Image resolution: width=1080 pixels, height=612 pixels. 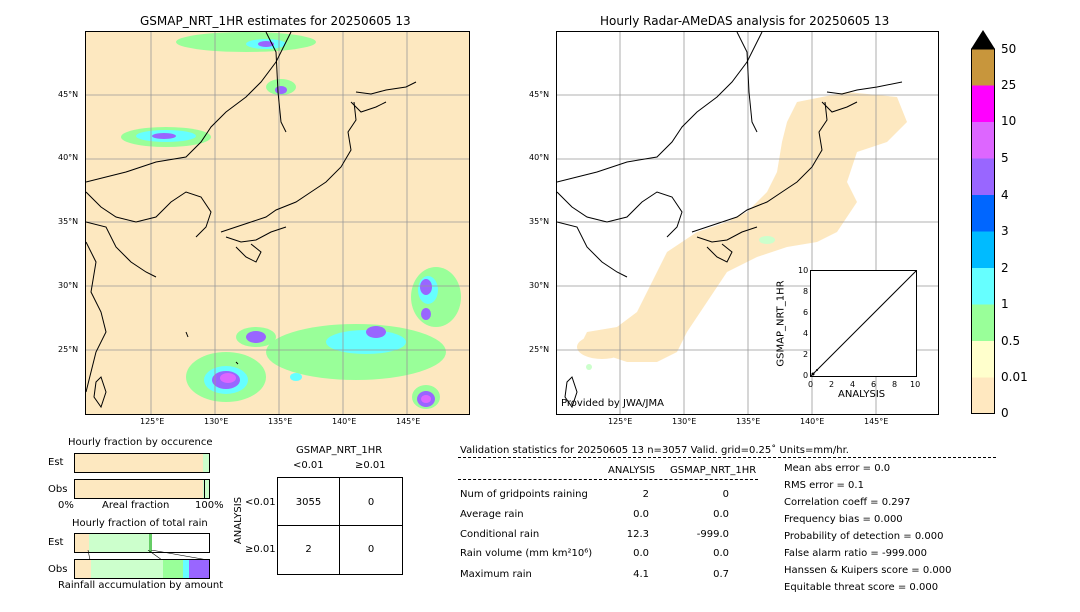 I want to click on total-rain-title: Hourly fraction of total rain, so click(x=140, y=523).